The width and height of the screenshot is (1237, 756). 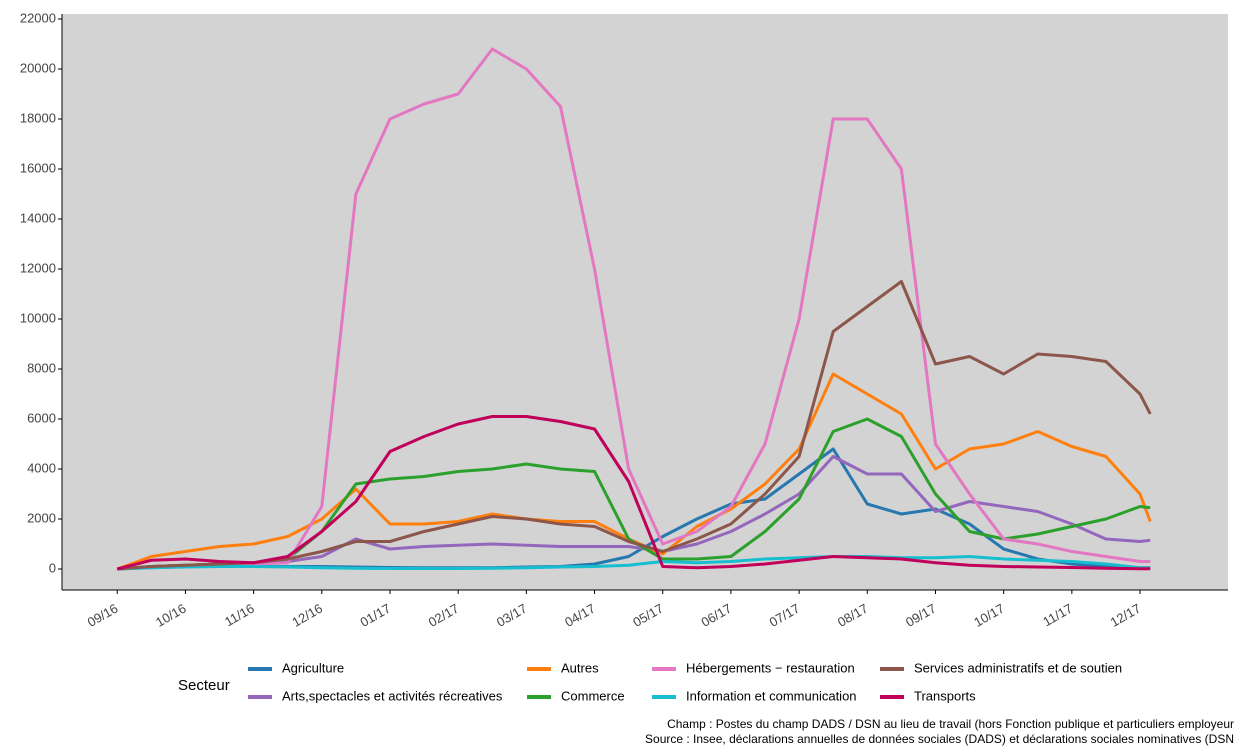 I want to click on y-tick-label: 8000, so click(x=41, y=367).